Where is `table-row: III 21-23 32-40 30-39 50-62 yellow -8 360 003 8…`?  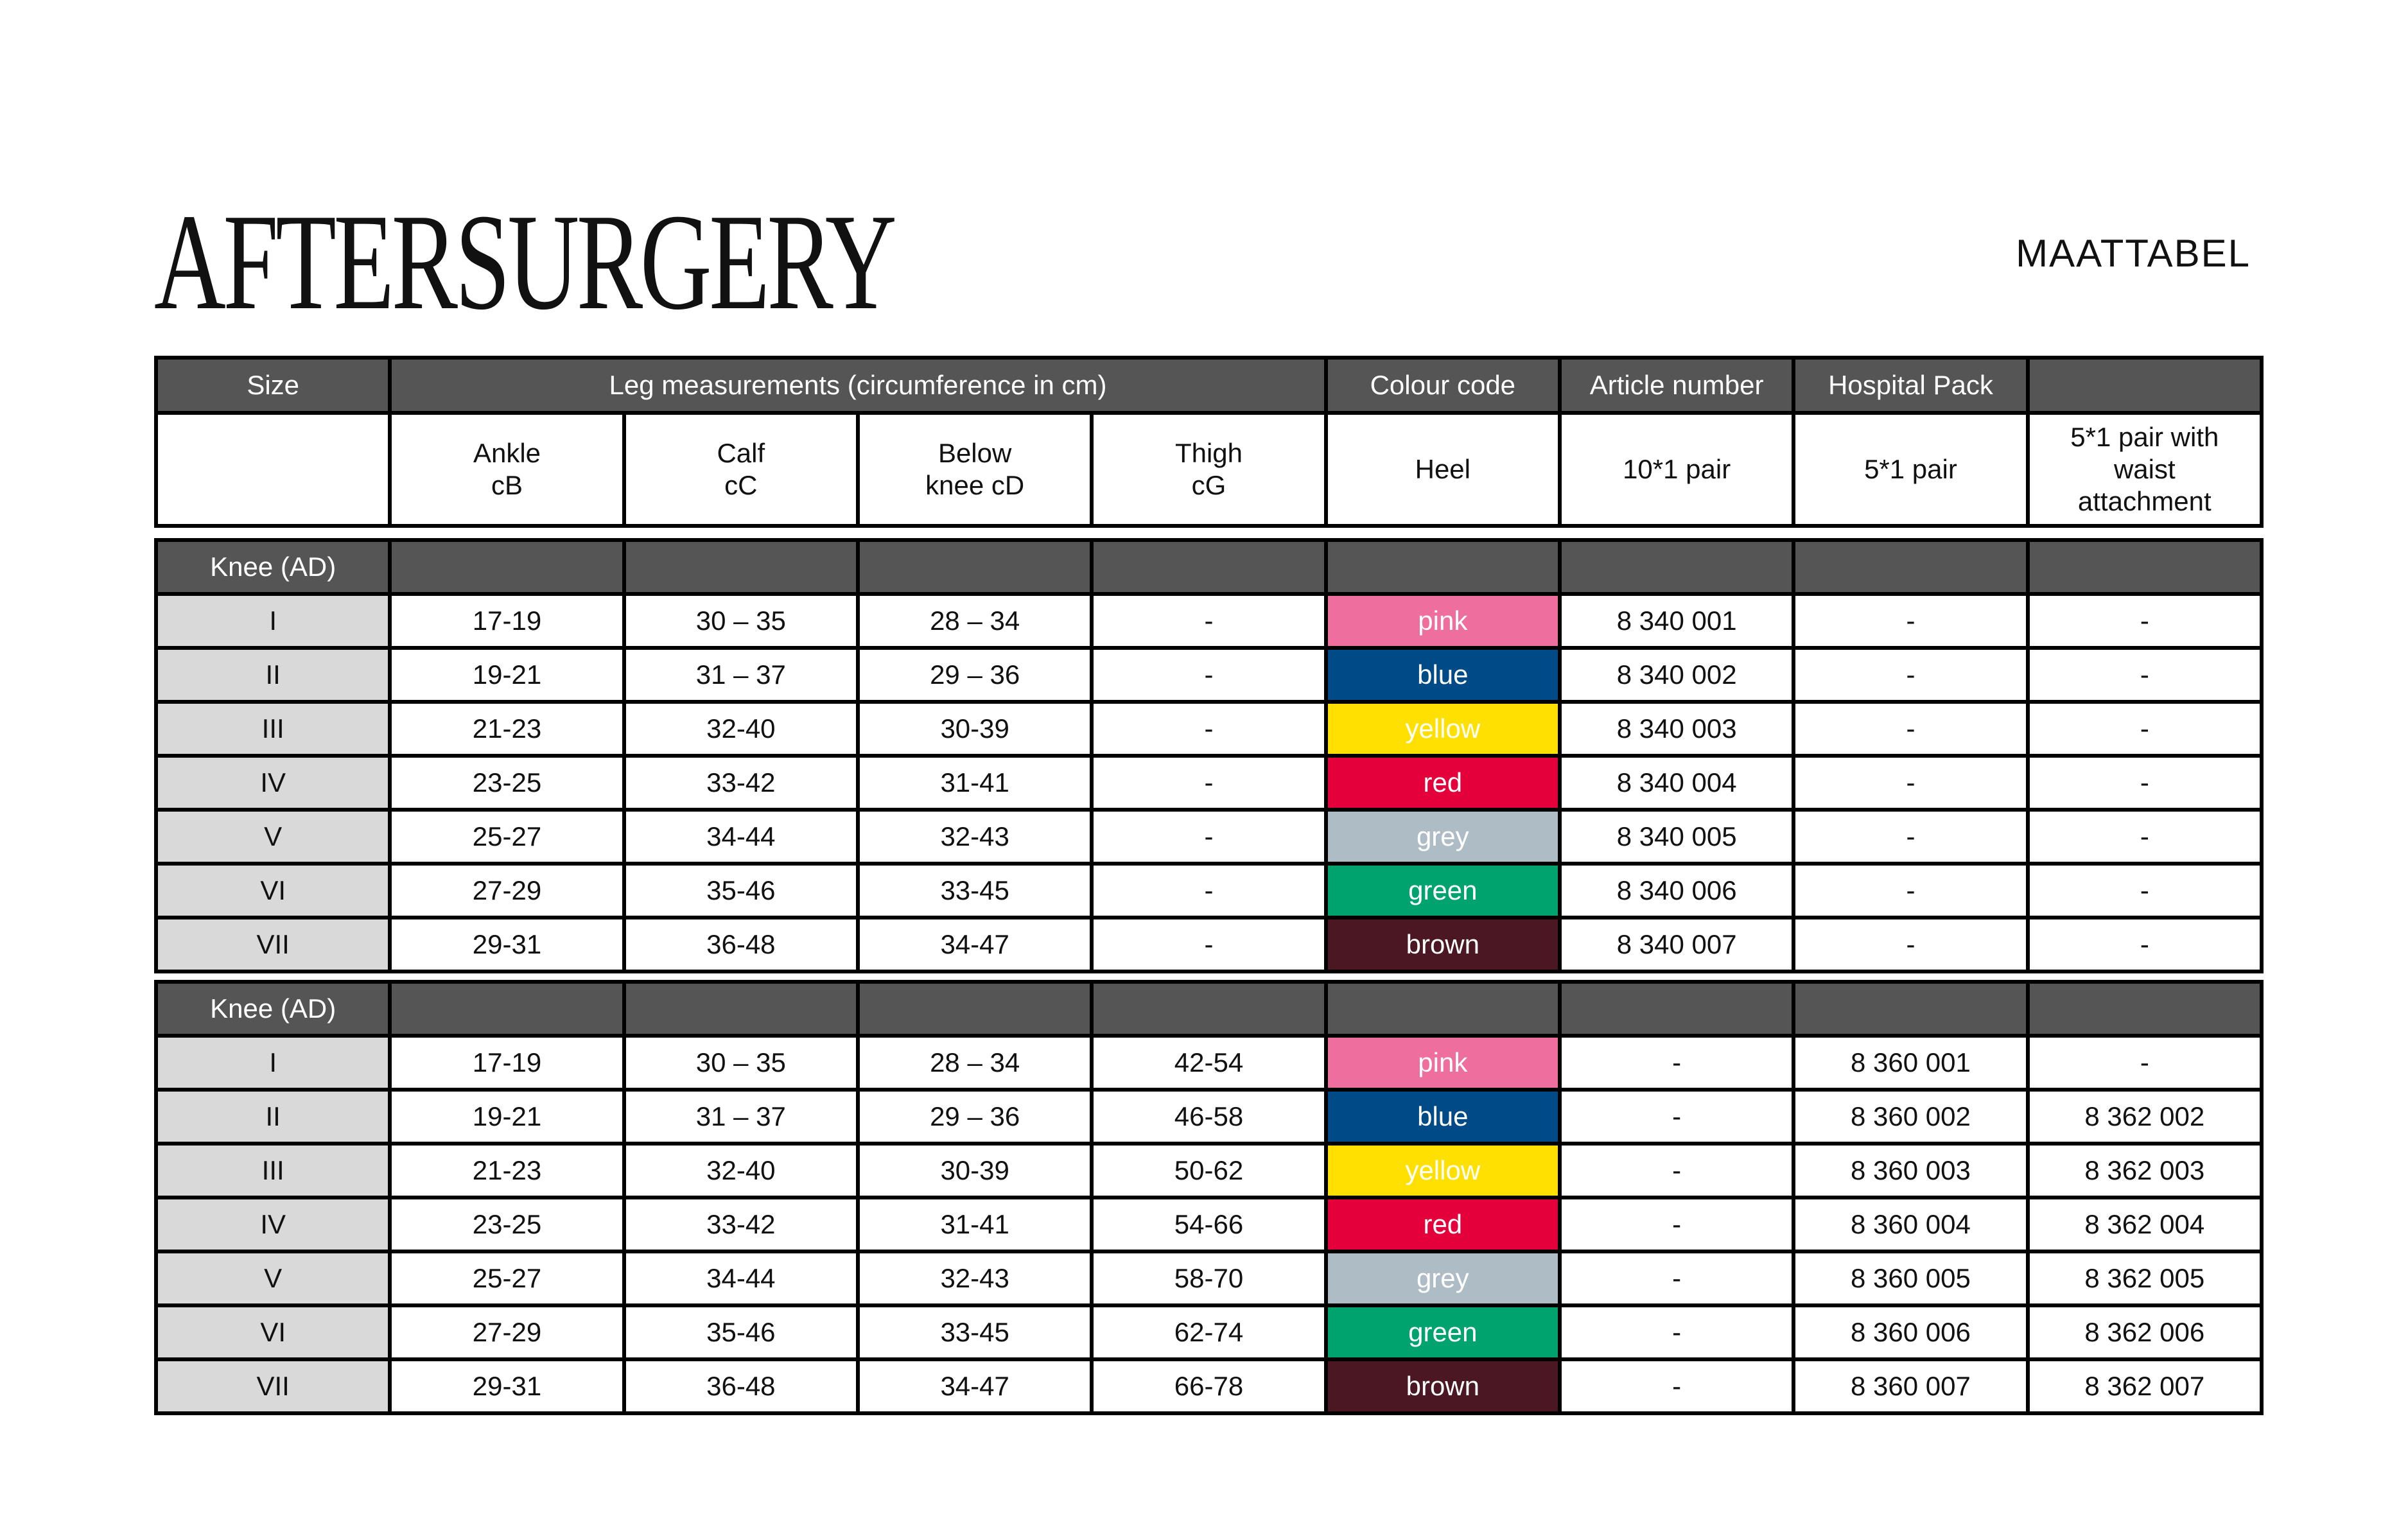
table-row: III 21-23 32-40 30-39 50-62 yellow -8 360 003 8… is located at coordinates (1209, 1170).